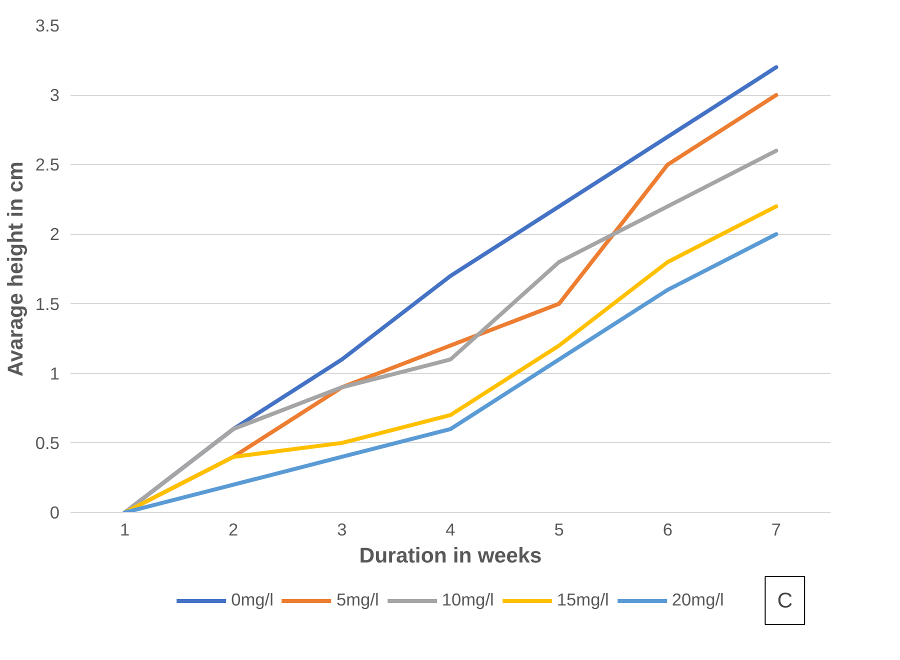  What do you see at coordinates (451, 530) in the screenshot?
I see `x-tick-label: 4` at bounding box center [451, 530].